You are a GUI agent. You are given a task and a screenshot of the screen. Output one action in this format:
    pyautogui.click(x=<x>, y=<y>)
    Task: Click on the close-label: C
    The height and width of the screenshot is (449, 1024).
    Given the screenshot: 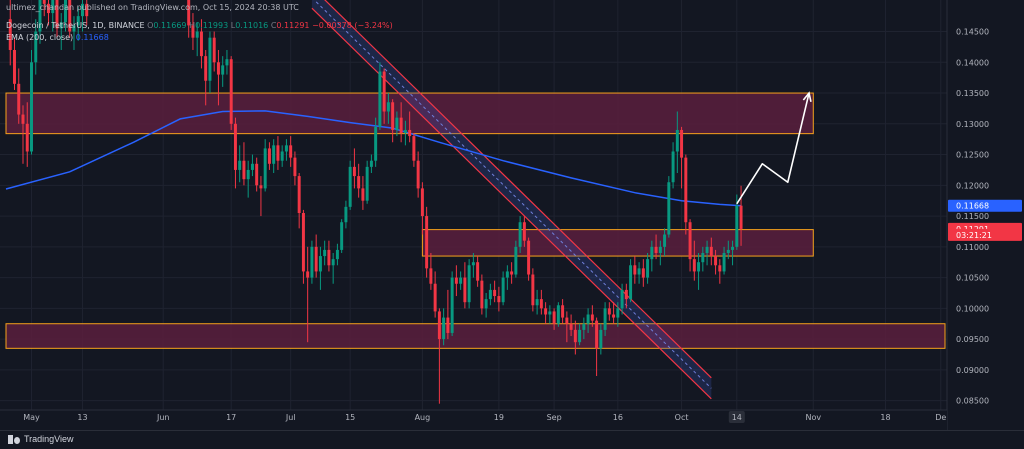 What is the action you would take?
    pyautogui.click(x=273, y=25)
    